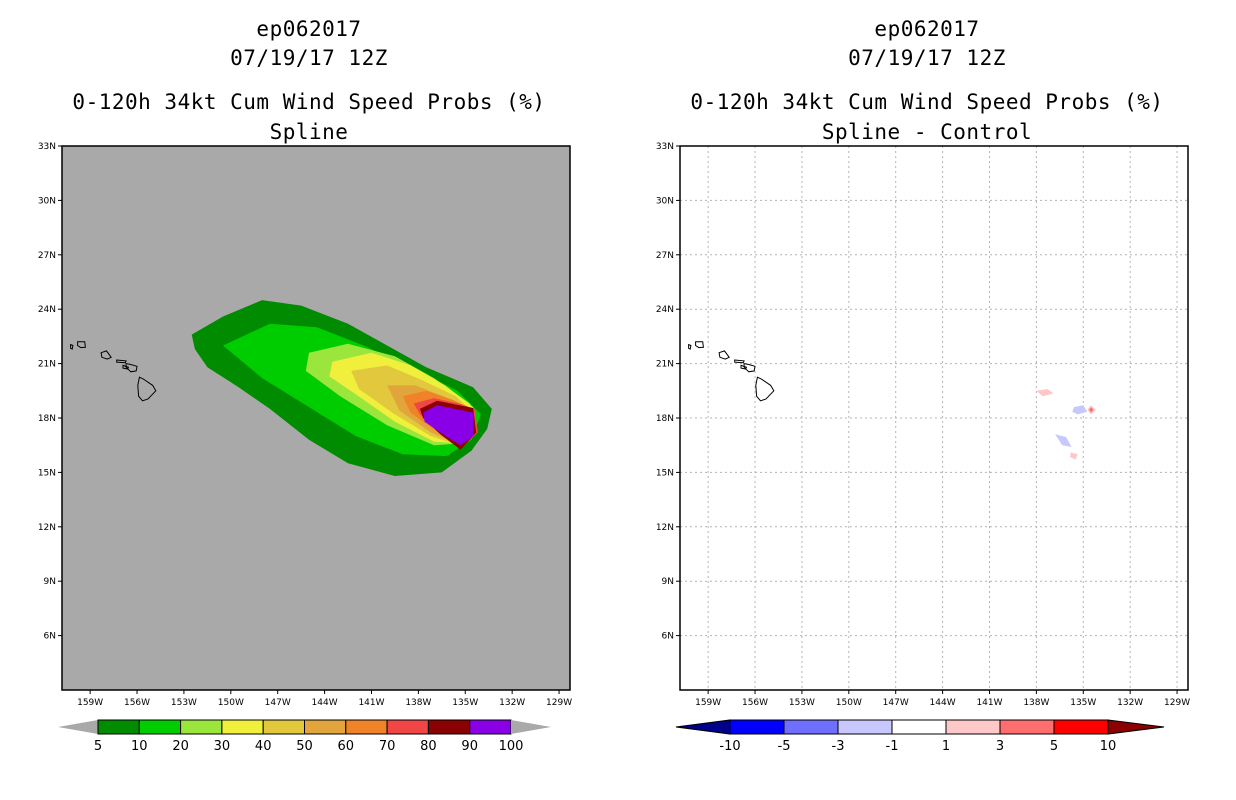  Describe the element at coordinates (469, 746) in the screenshot. I see `colorbar-label: 90` at that location.